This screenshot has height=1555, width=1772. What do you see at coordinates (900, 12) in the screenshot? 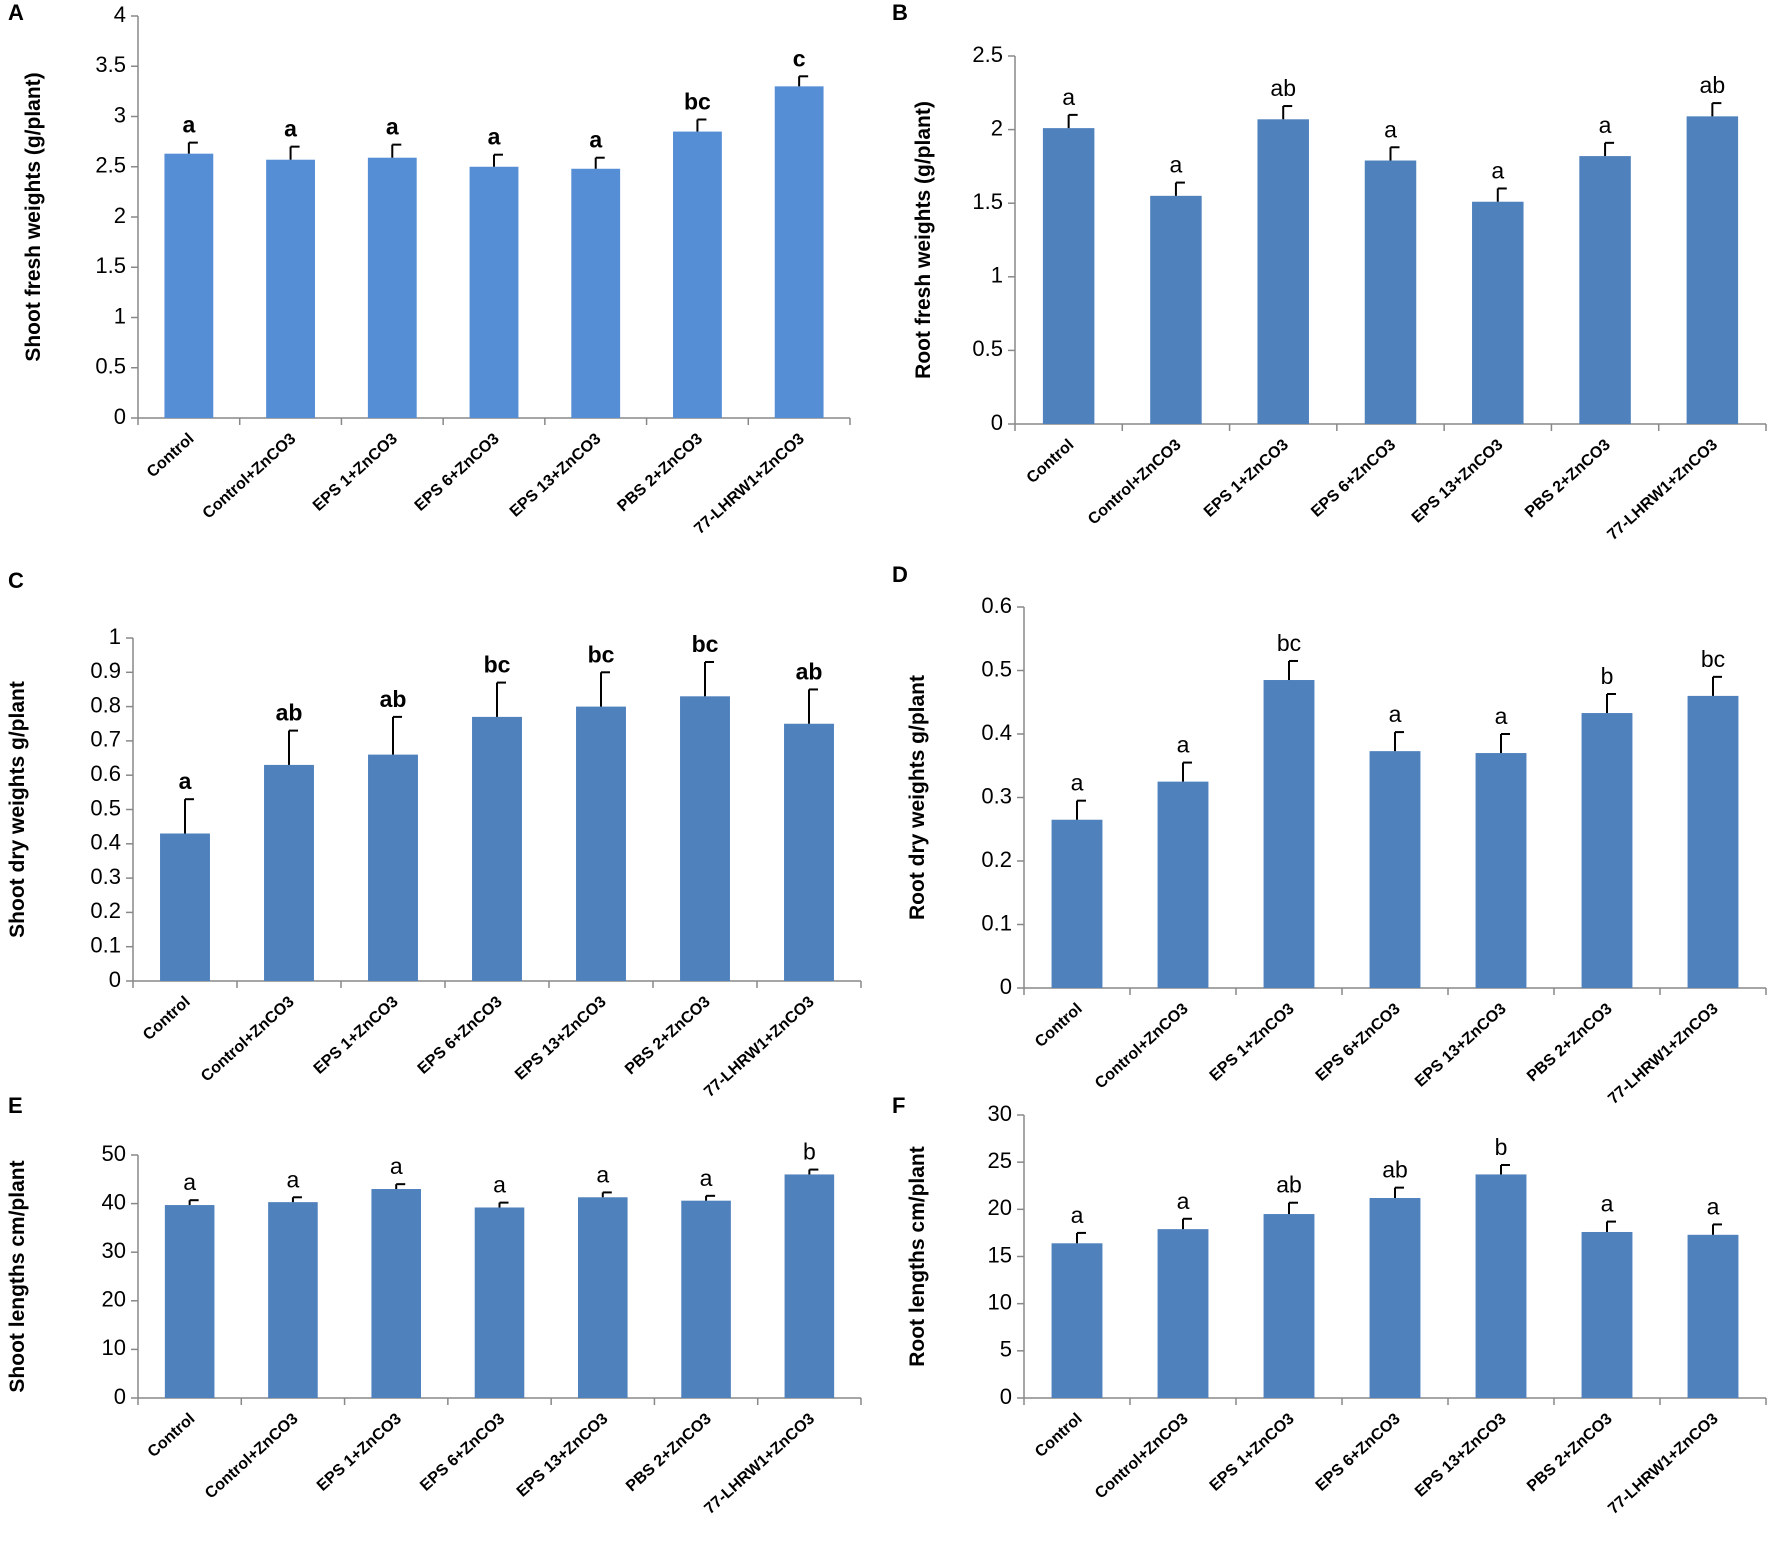
I see `panel-label: B` at bounding box center [900, 12].